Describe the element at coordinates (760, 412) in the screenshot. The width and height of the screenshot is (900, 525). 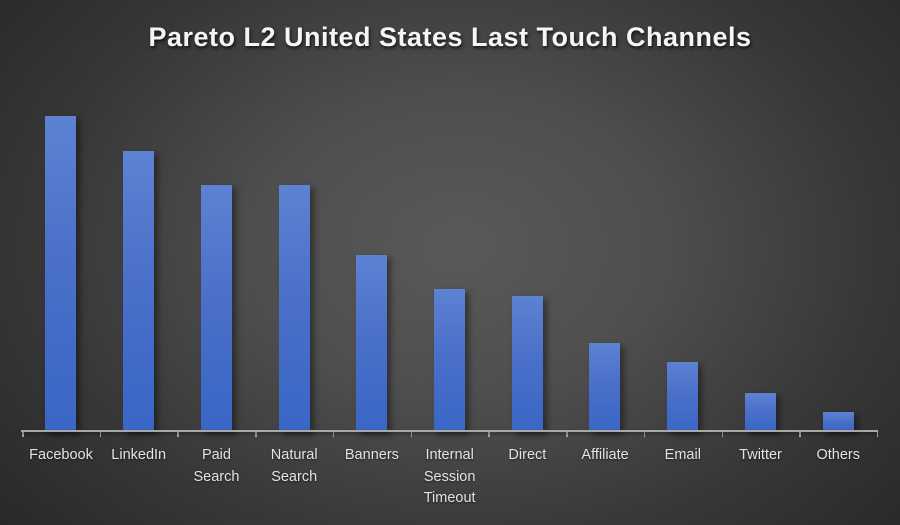
I see `bar-twitter` at that location.